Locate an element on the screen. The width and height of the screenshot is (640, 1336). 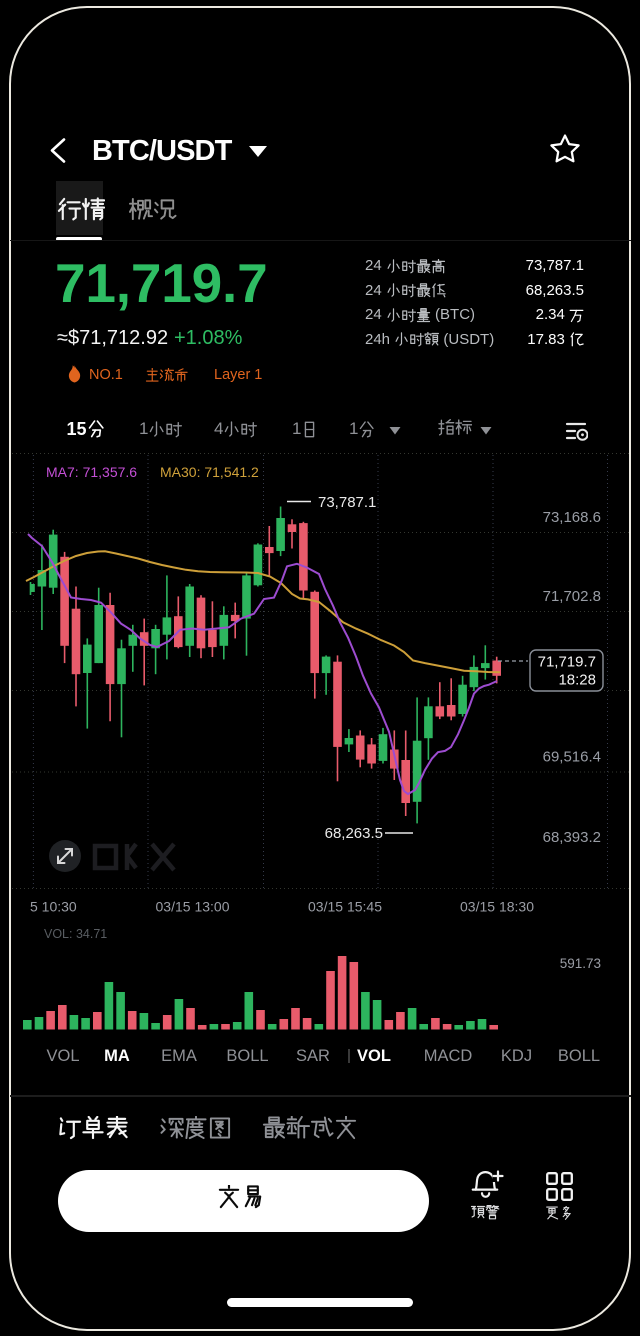
svg-text: 73,787.1 is located at coordinates (347, 502).